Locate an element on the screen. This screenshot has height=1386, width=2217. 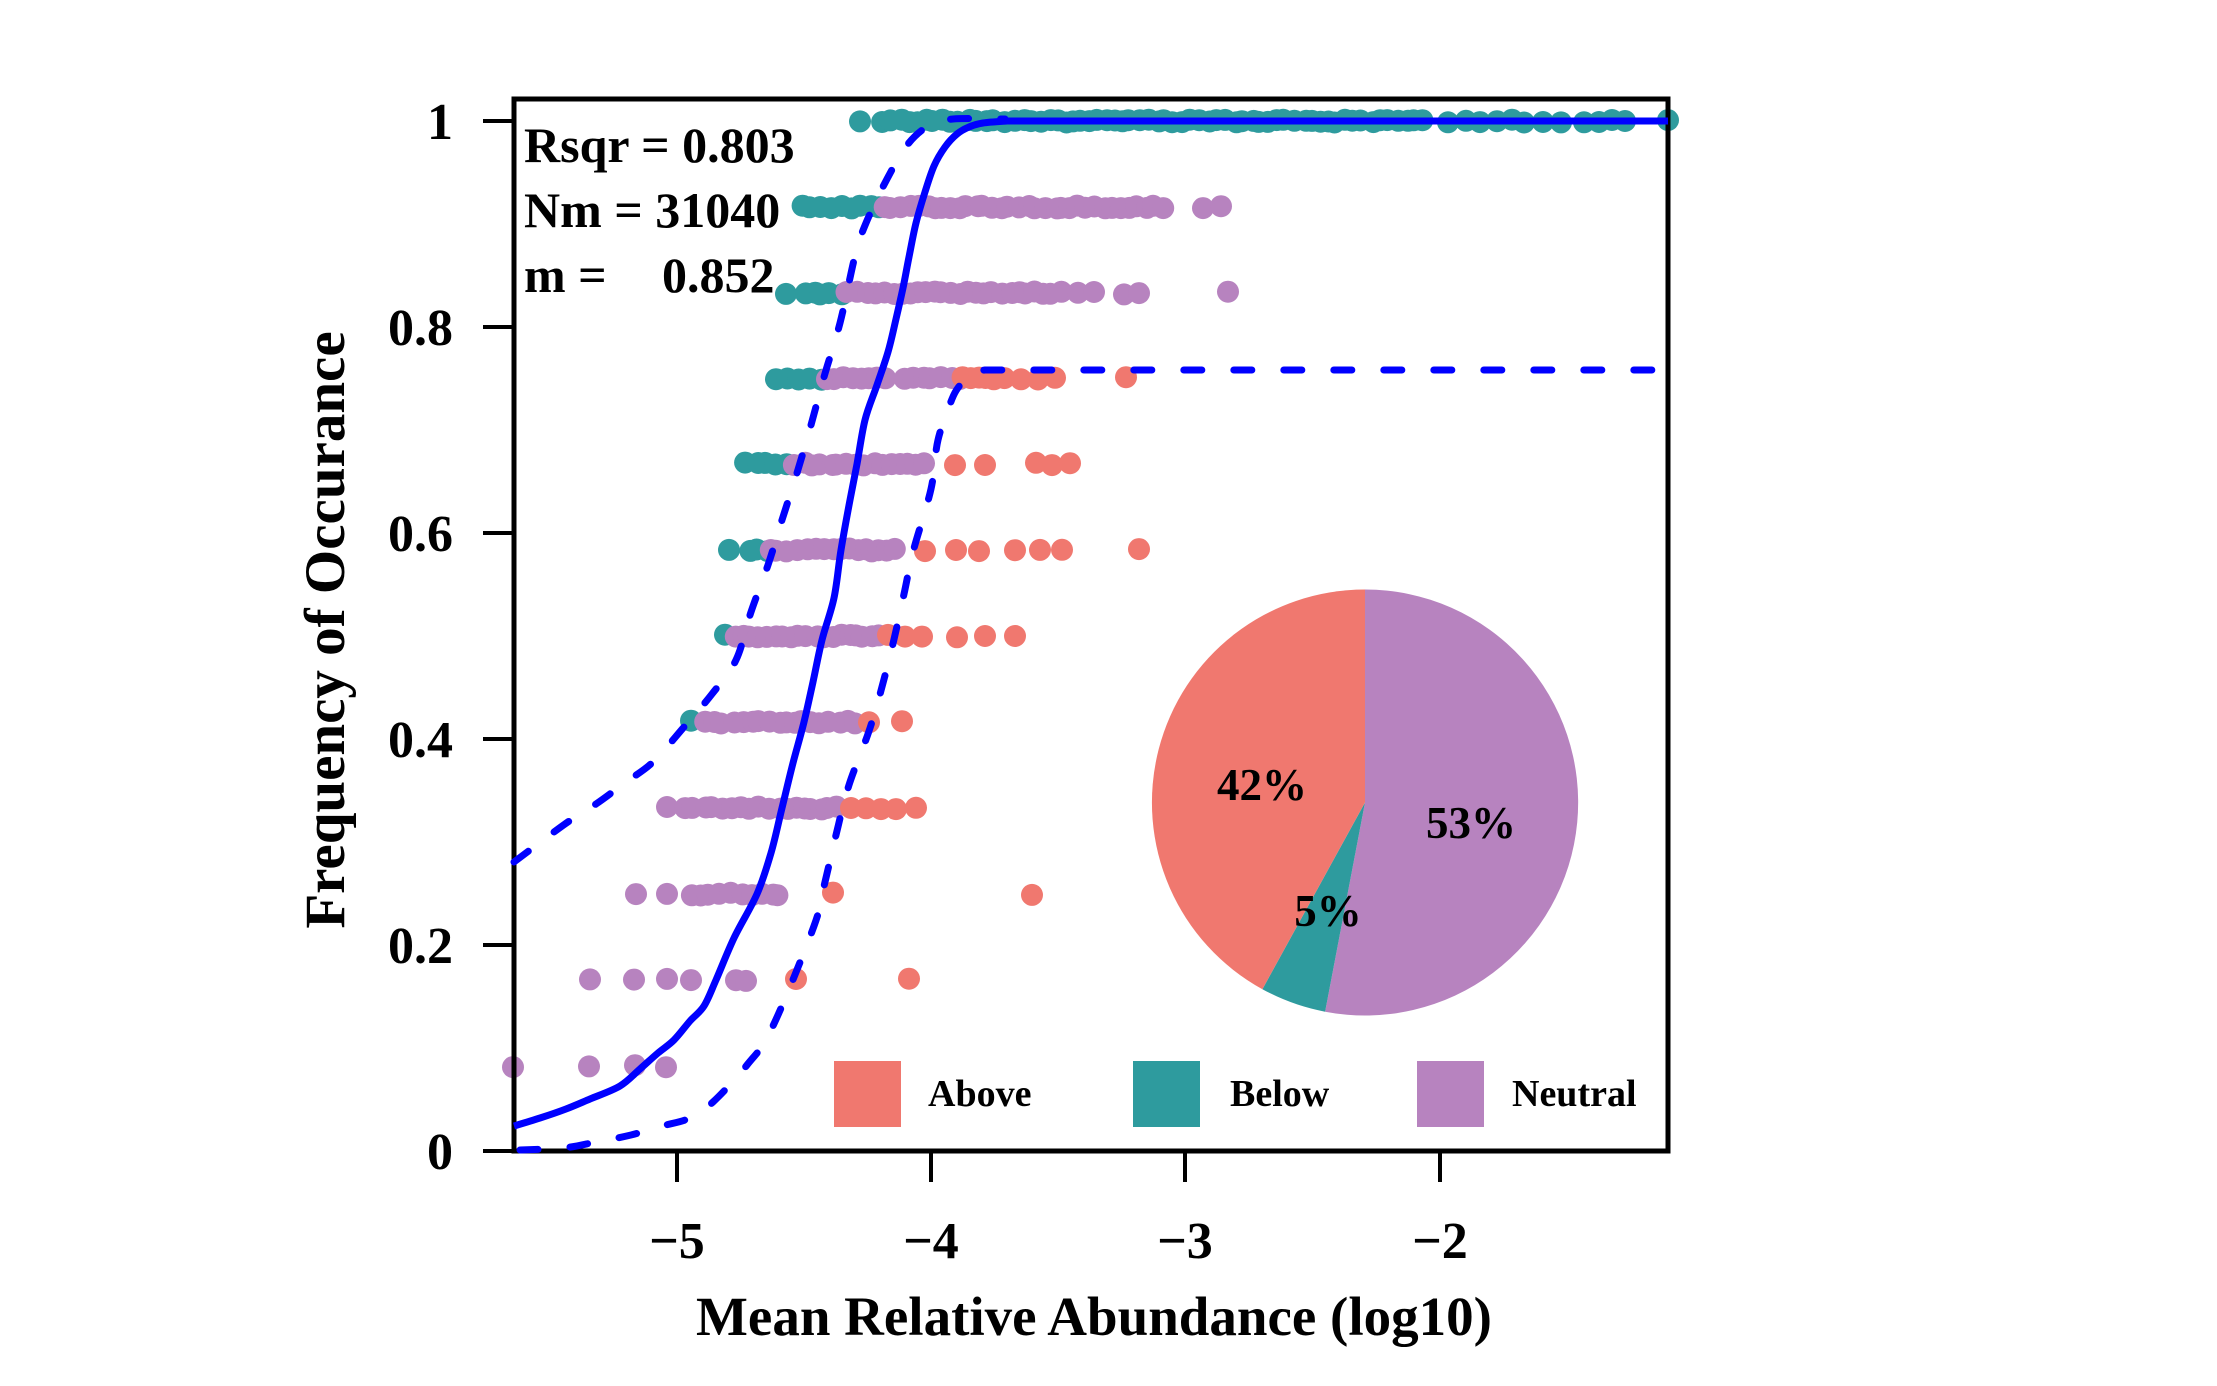
svg-text:Mean Relative Abundance (log10: Mean Relative Abundance (log10) is located at coordinates (1094, 1316).